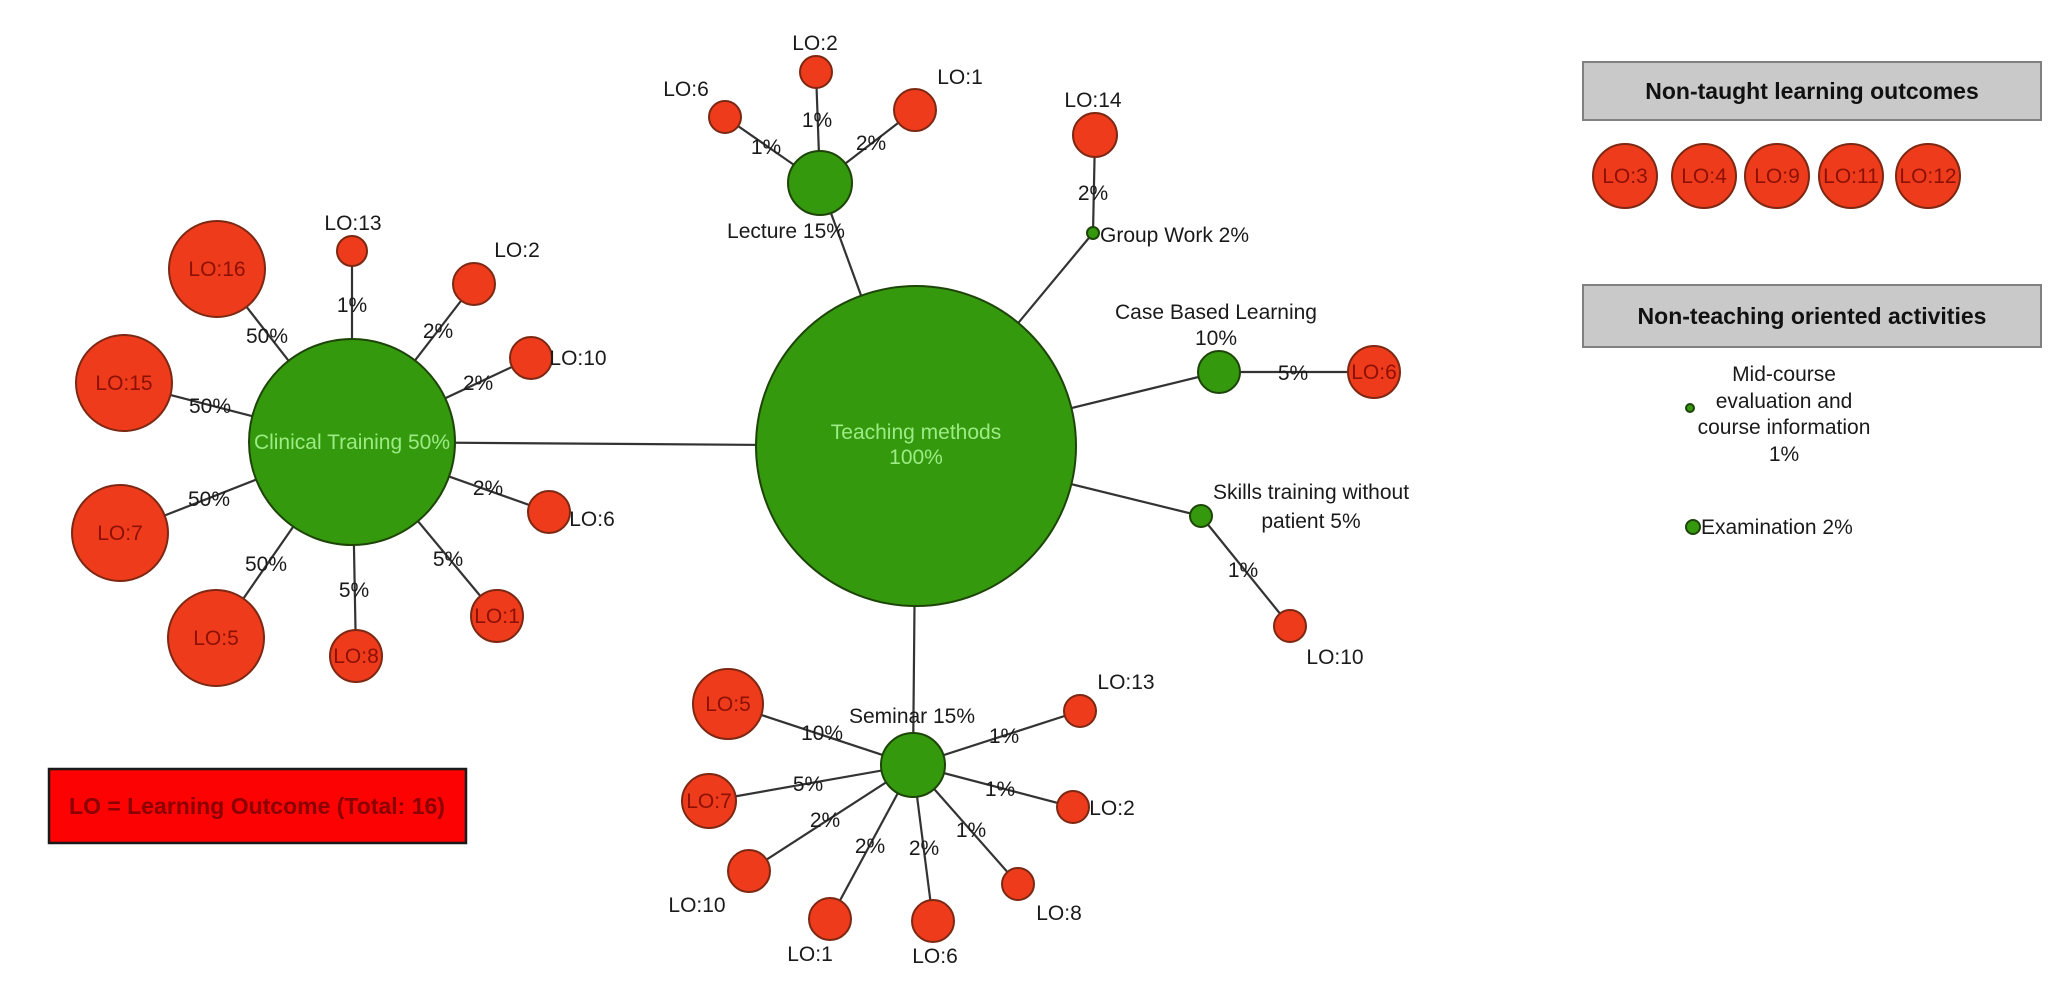 The image size is (2059, 1006). Describe the element at coordinates (123, 383) in the screenshot. I see `svg-text: LO:15` at that location.